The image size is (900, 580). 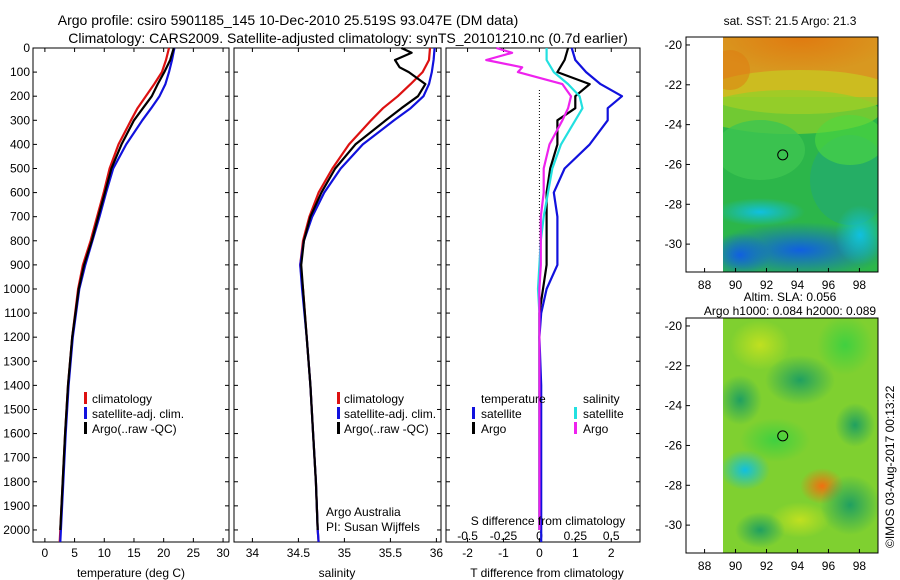 I want to click on x-tick-label: 10, so click(x=105, y=553).